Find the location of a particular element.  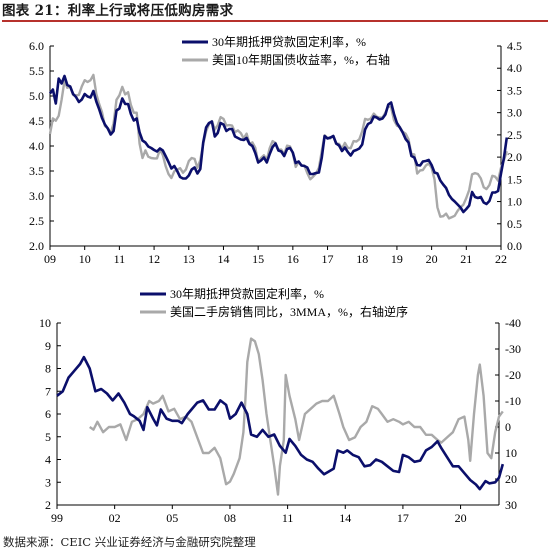

y-tick-label-right: 0 is located at coordinates (508, 427).